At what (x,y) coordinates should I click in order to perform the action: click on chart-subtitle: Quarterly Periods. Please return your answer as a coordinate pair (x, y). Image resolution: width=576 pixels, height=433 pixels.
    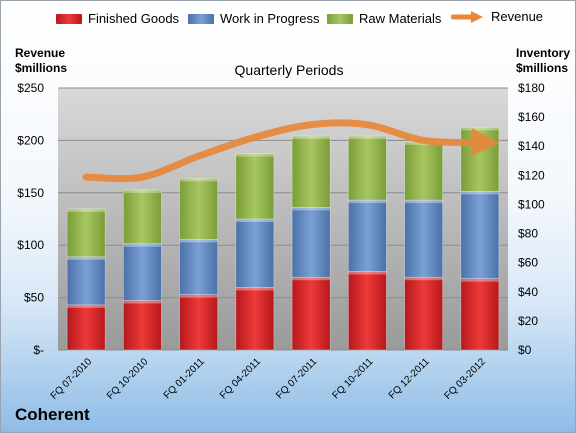
    Looking at the image, I should click on (289, 70).